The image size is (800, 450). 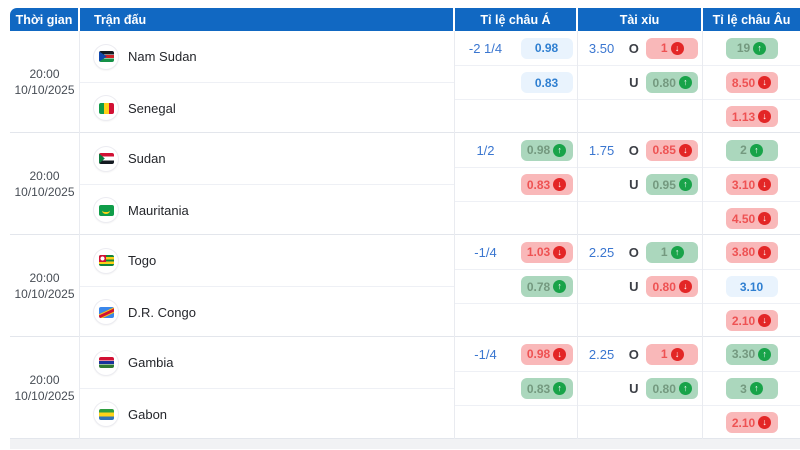 I want to click on over-under-cell: 1.75 O 0.85 ↓ U 0.95 ↑, so click(x=640, y=184).